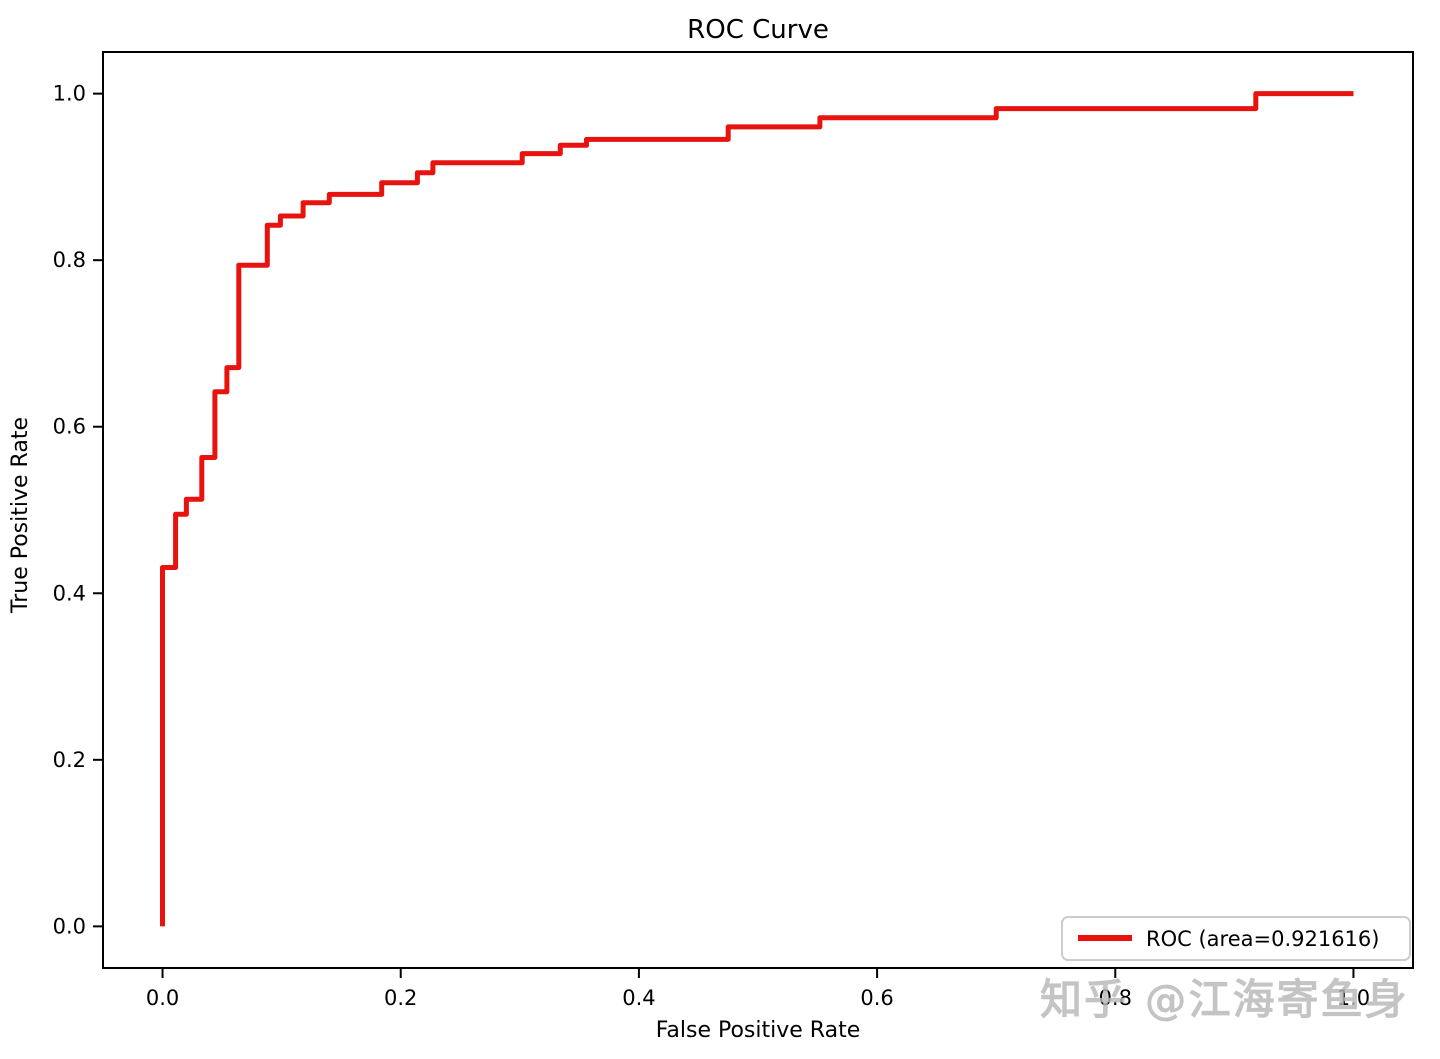 The height and width of the screenshot is (1059, 1440). Describe the element at coordinates (77, 510) in the screenshot. I see `y-ticks: 0.0 0.2 0.4 0.6 0.8 1.0` at that location.